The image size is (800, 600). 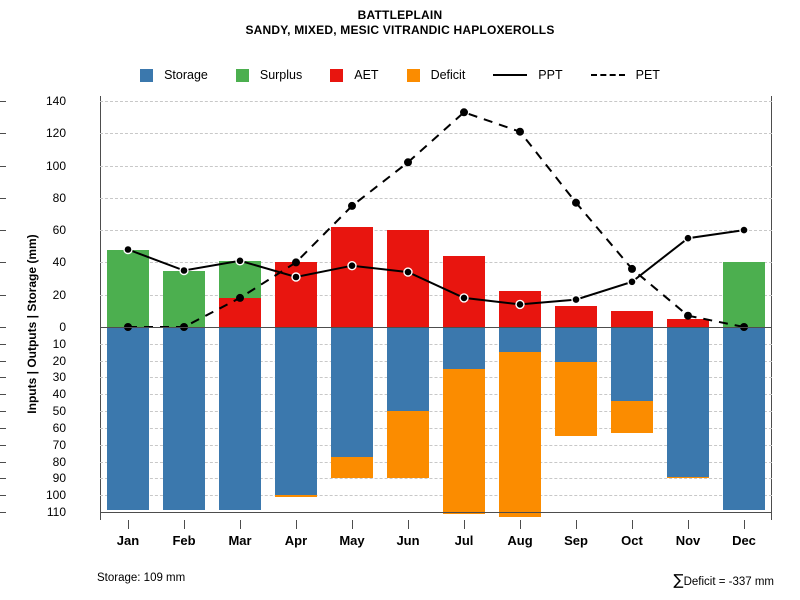 What do you see at coordinates (184, 419) in the screenshot?
I see `bar-storage-feb` at bounding box center [184, 419].